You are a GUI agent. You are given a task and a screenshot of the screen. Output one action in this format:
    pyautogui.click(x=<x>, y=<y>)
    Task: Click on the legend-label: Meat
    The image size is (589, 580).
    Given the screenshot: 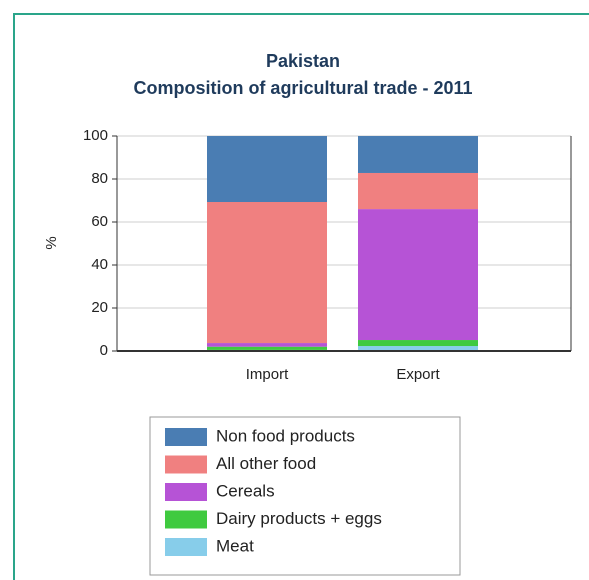 What is the action you would take?
    pyautogui.click(x=235, y=545)
    